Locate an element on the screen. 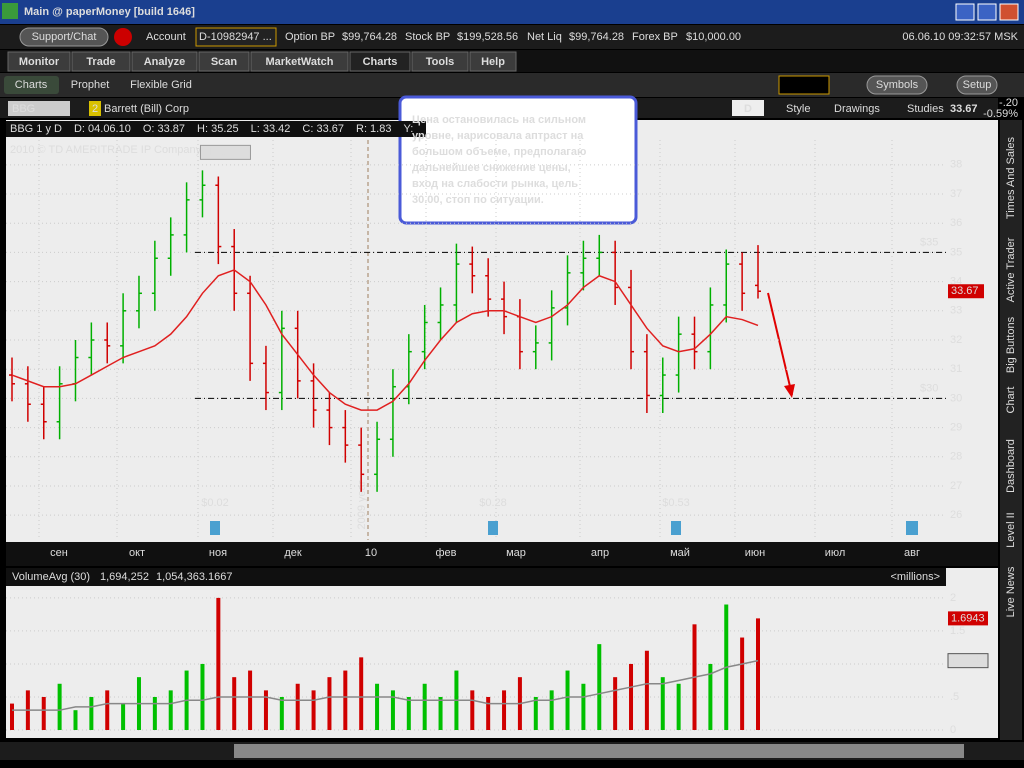 This screenshot has height=768, width=1024. symbols-button is located at coordinates (897, 85).